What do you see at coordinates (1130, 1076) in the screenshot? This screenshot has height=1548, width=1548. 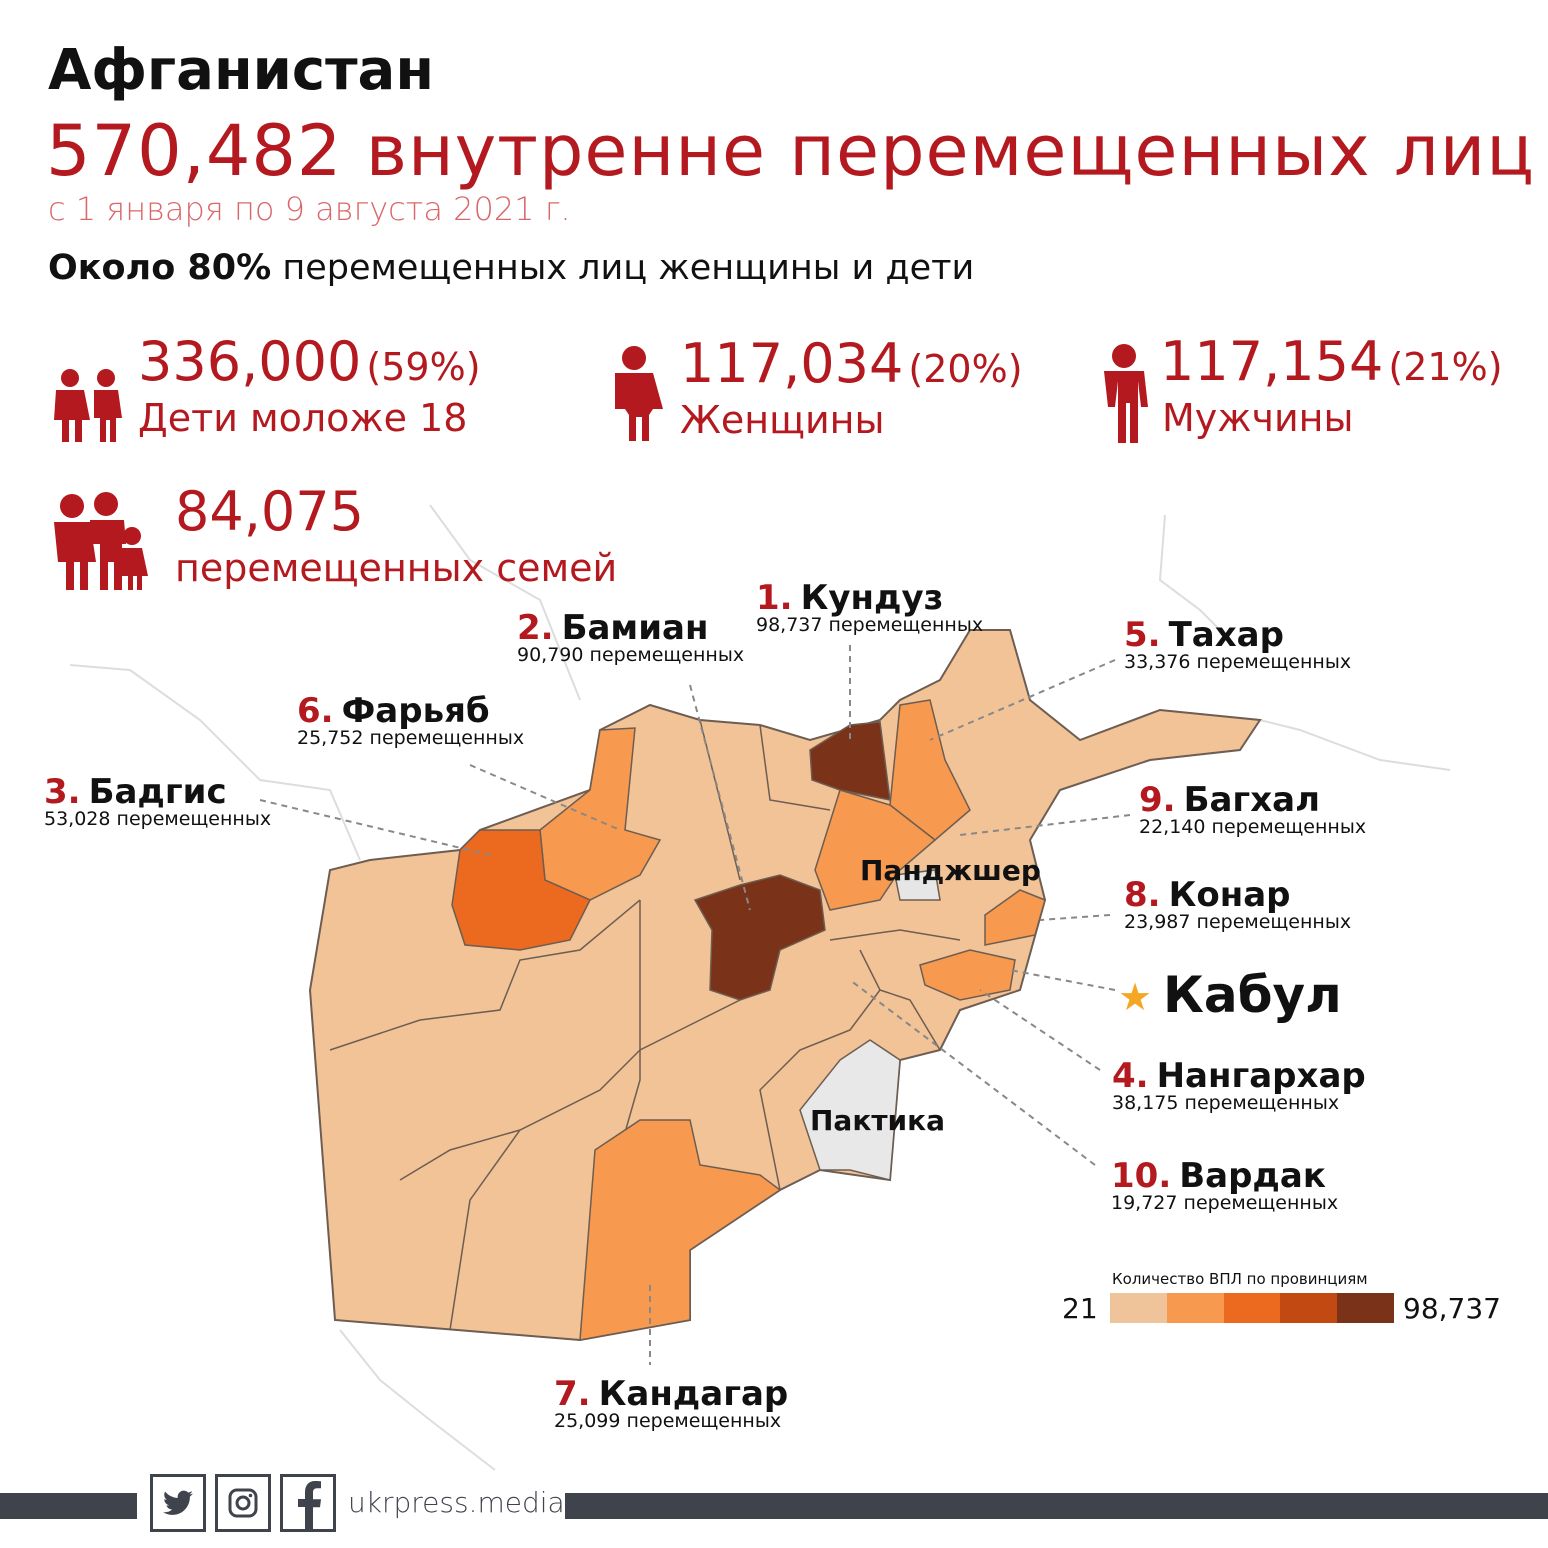 I see `rank: 4.` at bounding box center [1130, 1076].